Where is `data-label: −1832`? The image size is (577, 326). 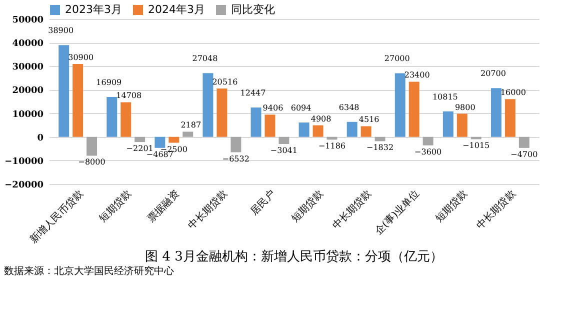
data-label: −1832 is located at coordinates (380, 147).